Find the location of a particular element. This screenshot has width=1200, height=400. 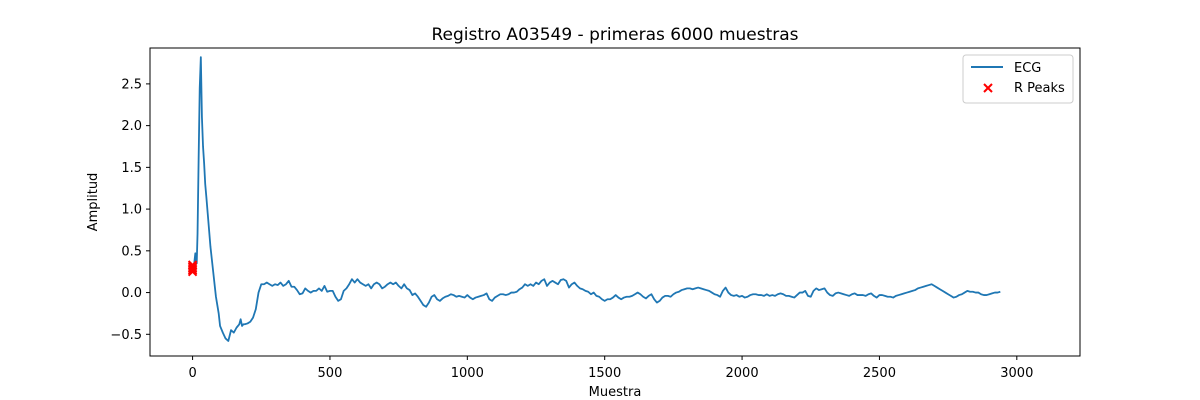

legend-r-peak-x is located at coordinates (988, 88).